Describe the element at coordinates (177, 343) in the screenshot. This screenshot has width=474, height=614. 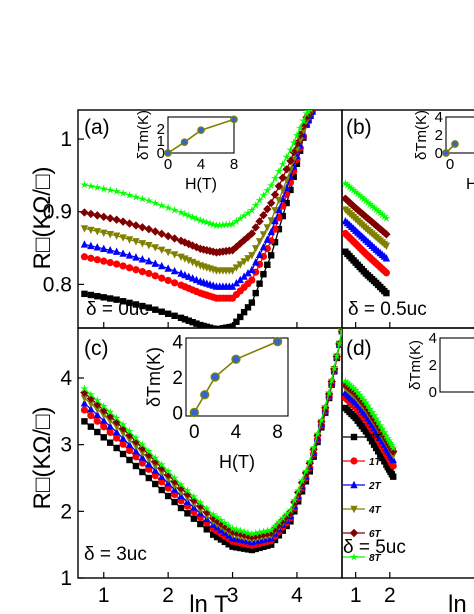
I see `inset-ytick-label: 4` at that location.